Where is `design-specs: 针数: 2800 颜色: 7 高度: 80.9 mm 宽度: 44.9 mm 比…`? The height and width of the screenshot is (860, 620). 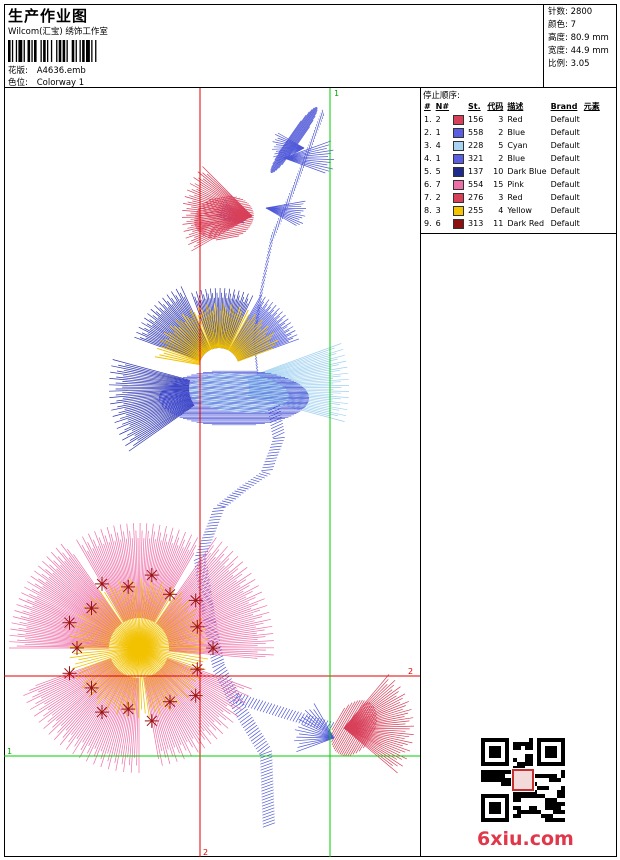
design-specs: 针数: 2800 颜色: 7 高度: 80.9 mm 宽度: 44.9 mm 比… is located at coordinates (580, 46).